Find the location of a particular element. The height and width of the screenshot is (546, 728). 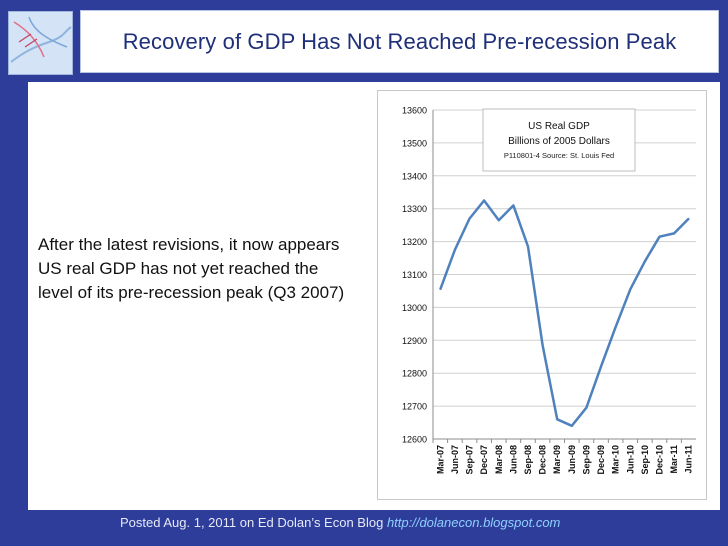

x-tick-label: Jun-07 is located at coordinates (455, 459).